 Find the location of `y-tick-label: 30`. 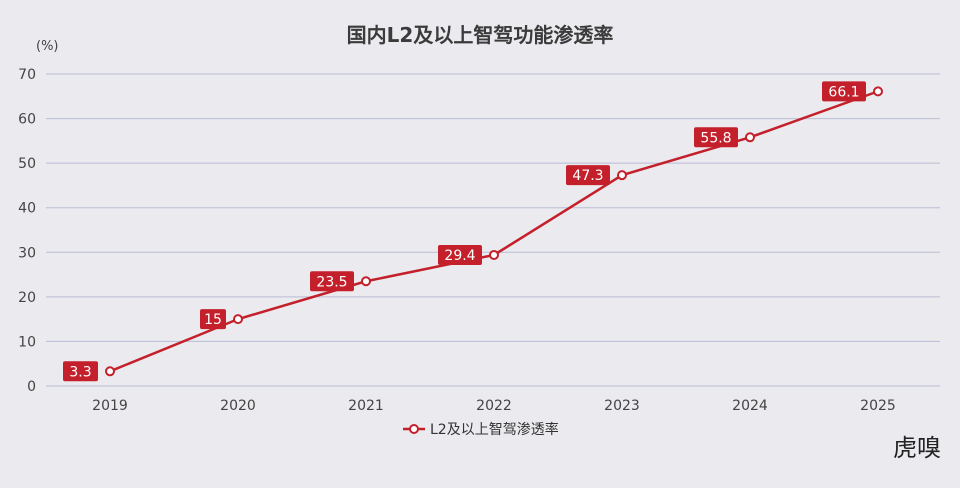

y-tick-label: 30 is located at coordinates (27, 253).